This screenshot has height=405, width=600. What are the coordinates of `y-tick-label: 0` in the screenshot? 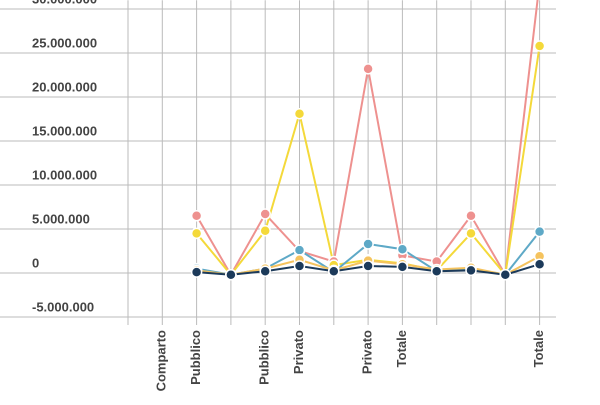 It's located at (35, 262).